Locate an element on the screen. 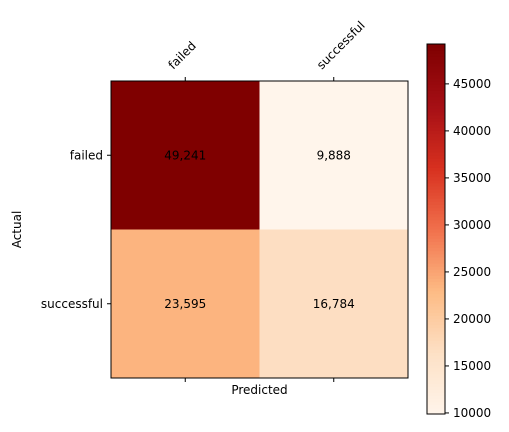 The width and height of the screenshot is (509, 432). colorbar-tick-label: 45000 is located at coordinates (472, 84).